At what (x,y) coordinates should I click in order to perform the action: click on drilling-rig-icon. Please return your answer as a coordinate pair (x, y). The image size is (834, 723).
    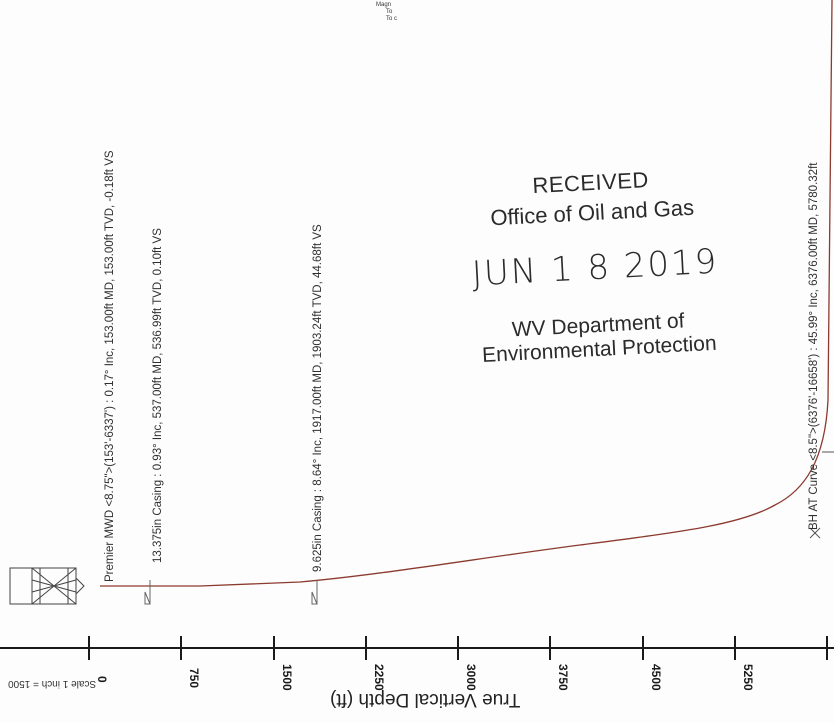
    Looking at the image, I should click on (47, 586).